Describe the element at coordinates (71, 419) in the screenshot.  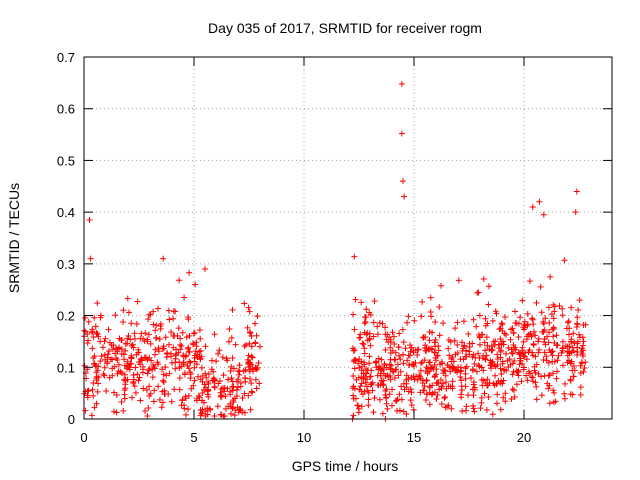
I see `y-tick-label: 0` at that location.